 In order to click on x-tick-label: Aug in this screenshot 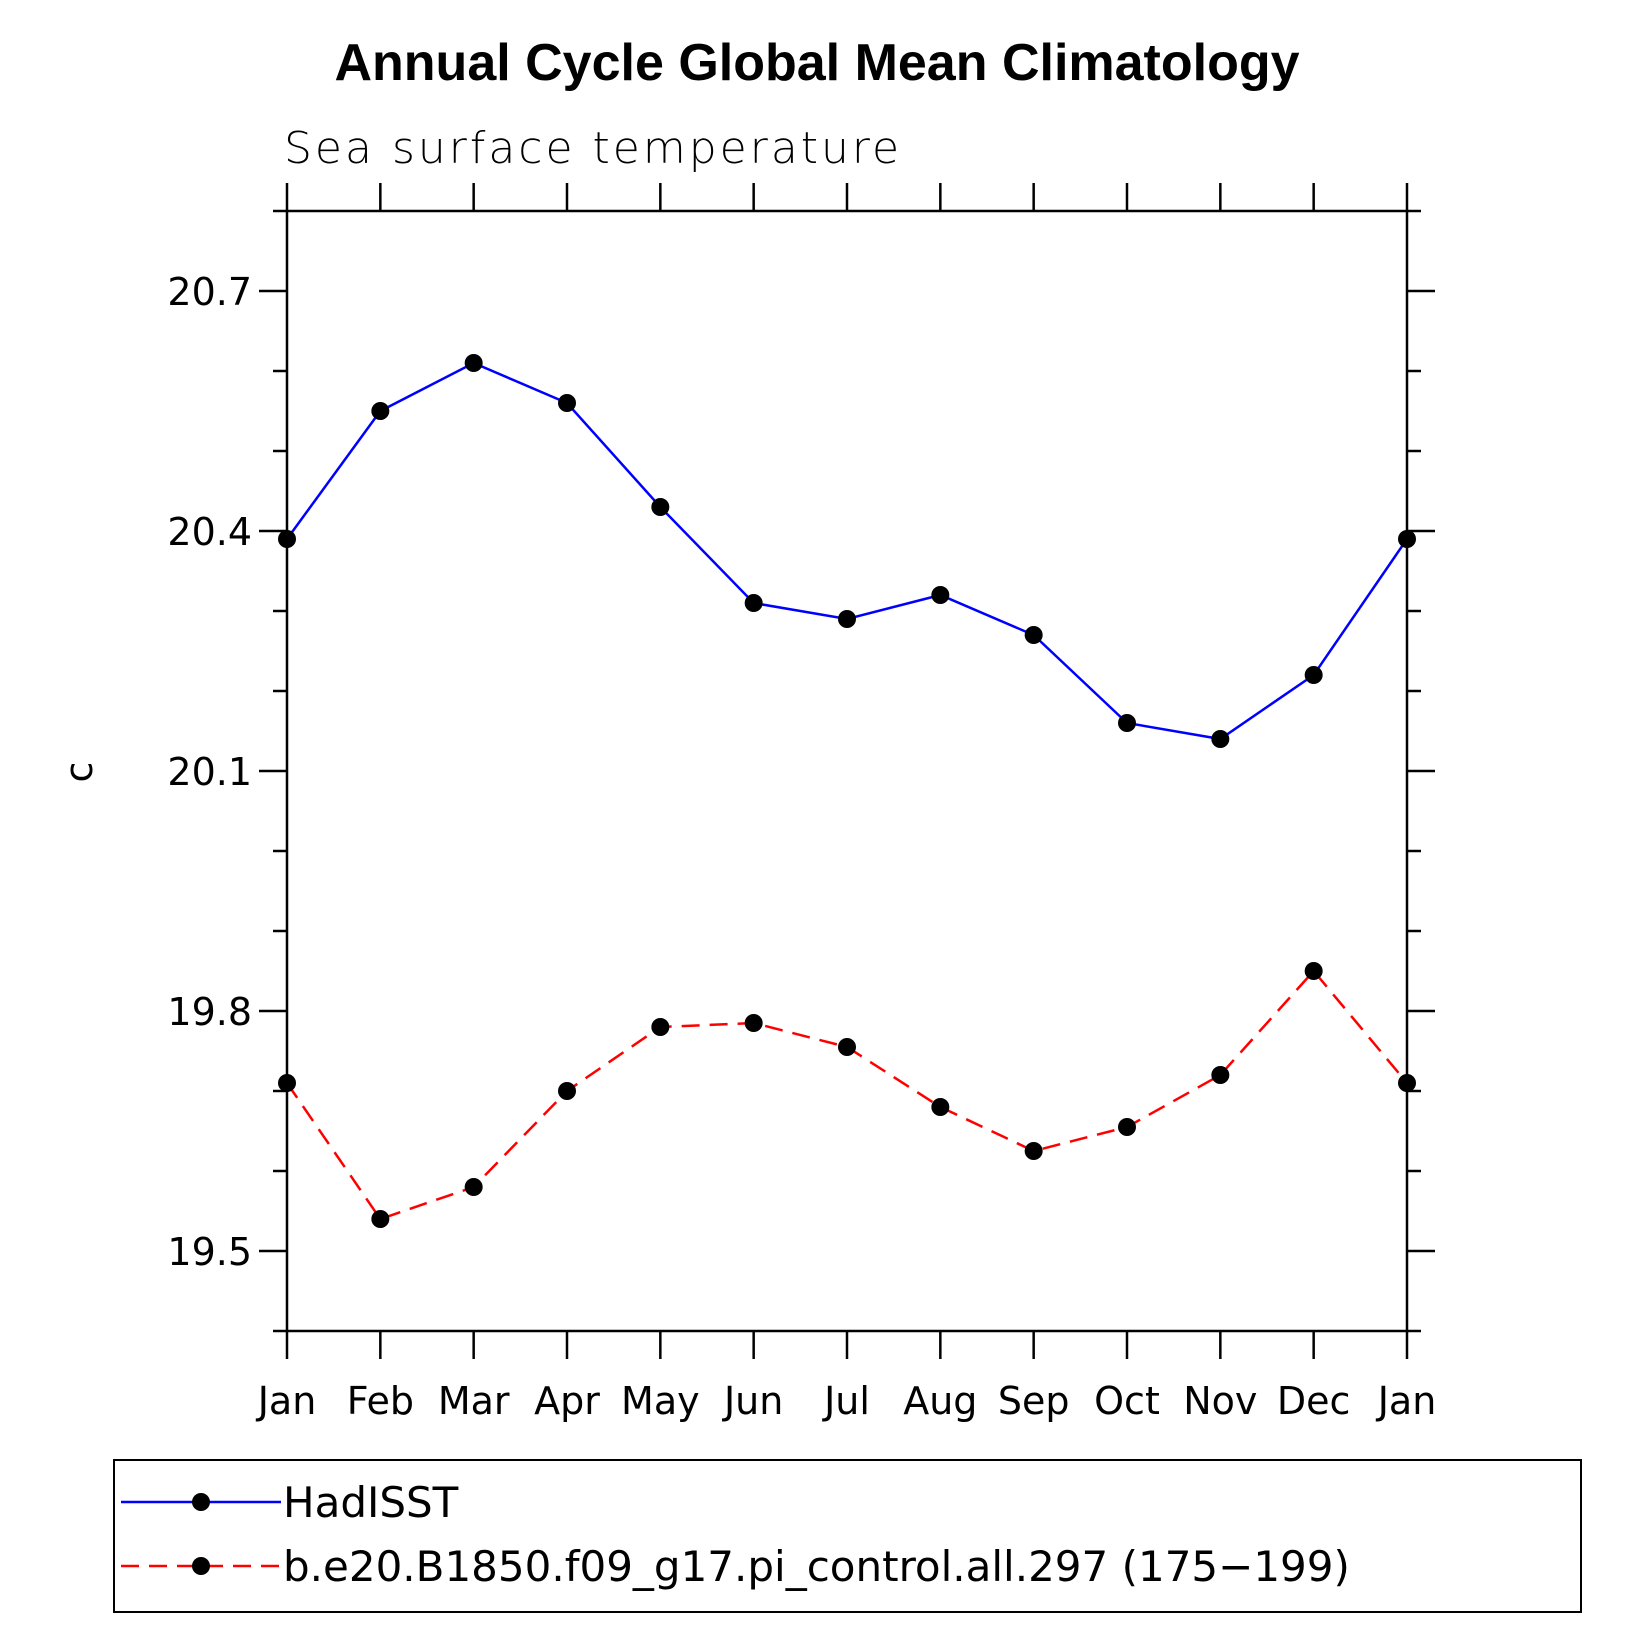, I will do `click(940, 1401)`.